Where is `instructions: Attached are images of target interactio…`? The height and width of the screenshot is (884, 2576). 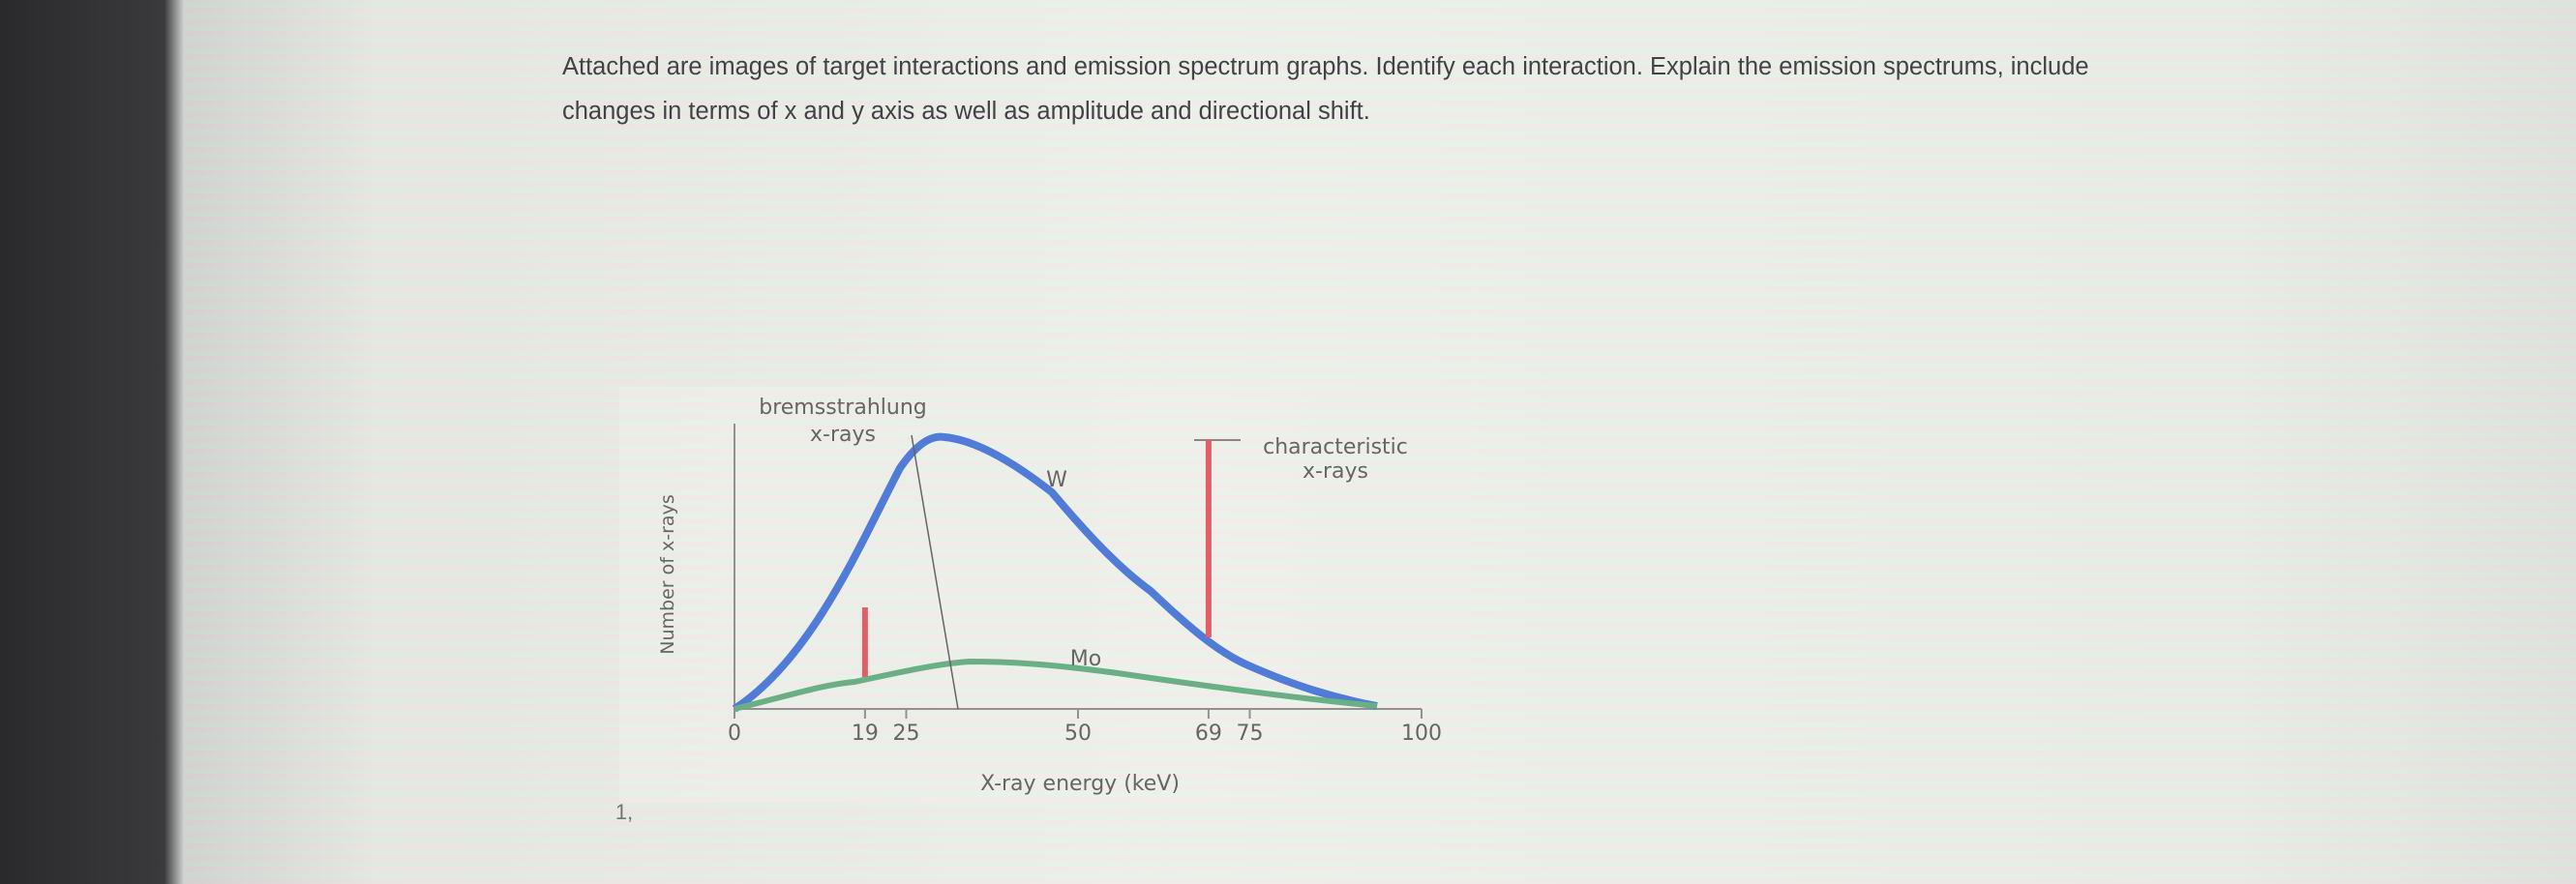
instructions: Attached are images of target interactio… is located at coordinates (1325, 89).